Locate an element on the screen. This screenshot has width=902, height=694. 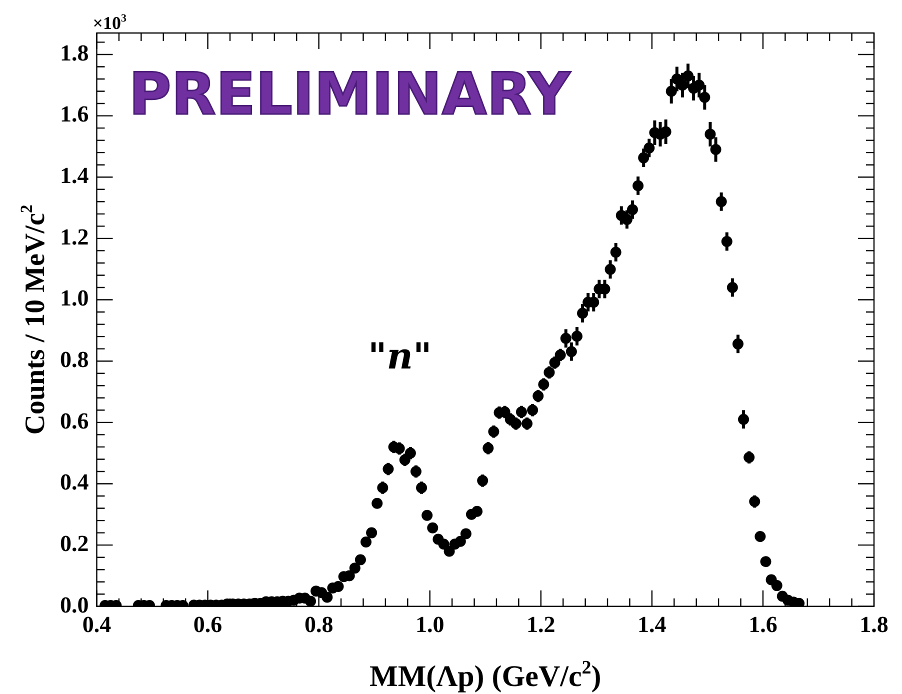
y-tick-label: 0.2 is located at coordinates (74, 543).